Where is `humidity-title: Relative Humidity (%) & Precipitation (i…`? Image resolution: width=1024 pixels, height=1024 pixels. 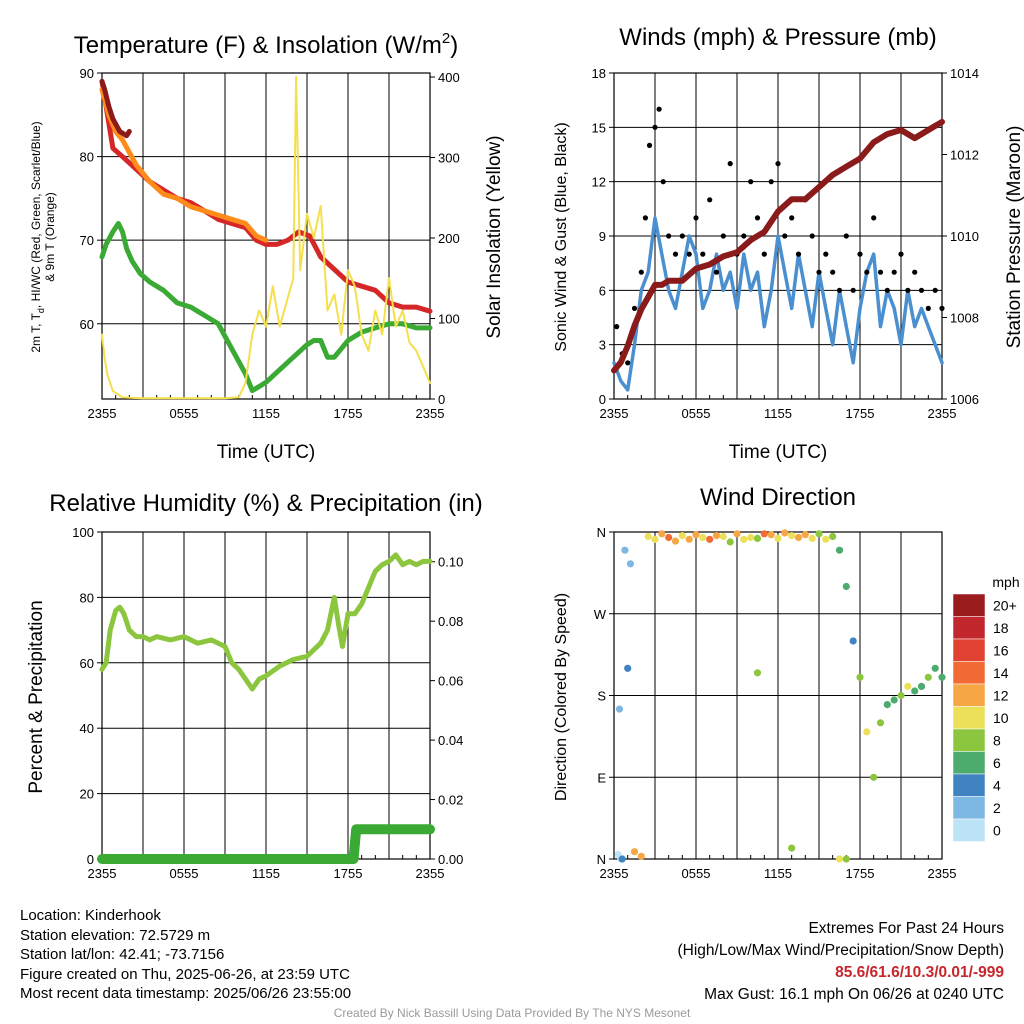
humidity-title: Relative Humidity (%) & Precipitation (i… is located at coordinates (265, 503).